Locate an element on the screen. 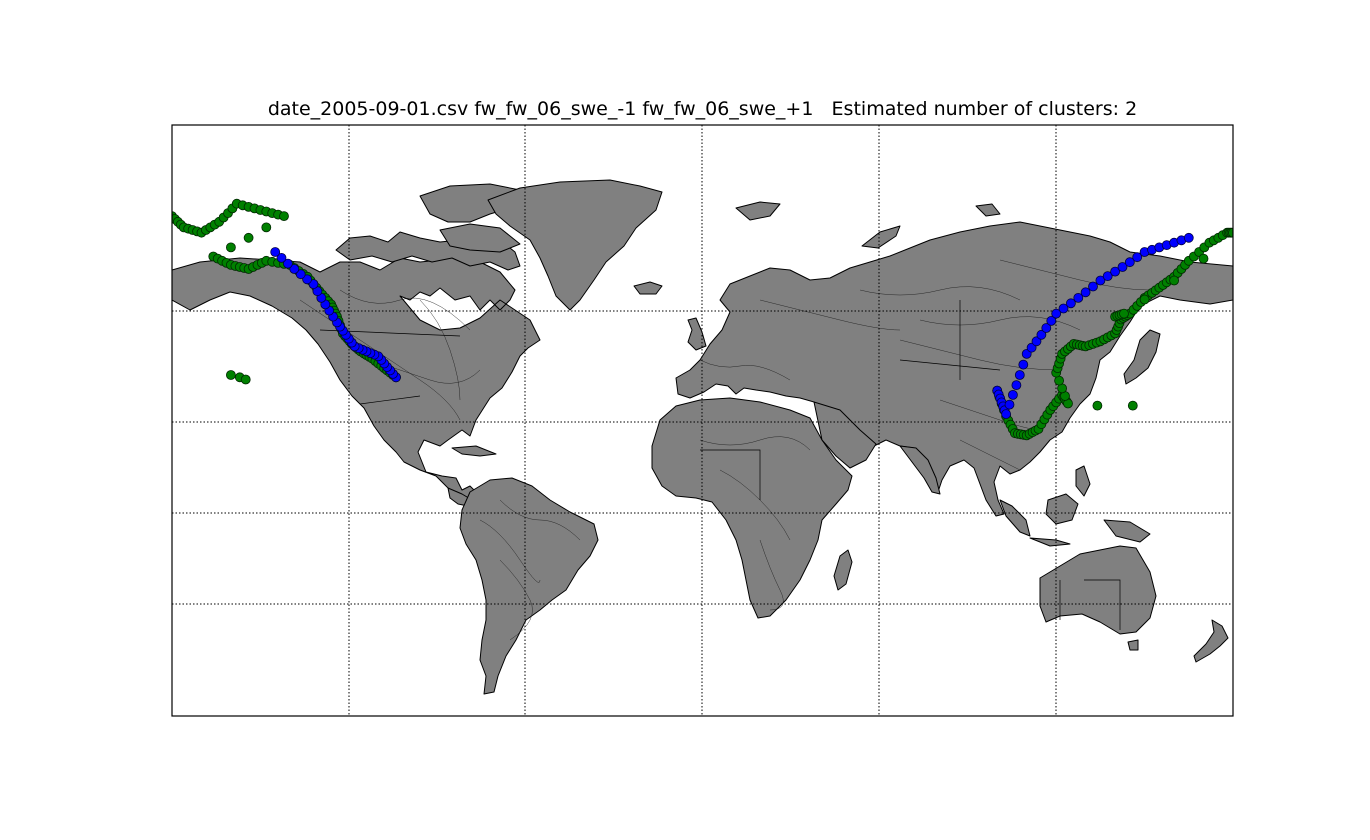 Image resolution: width=1370 pixels, height=840 pixels. novaya-zemlya is located at coordinates (881, 237).